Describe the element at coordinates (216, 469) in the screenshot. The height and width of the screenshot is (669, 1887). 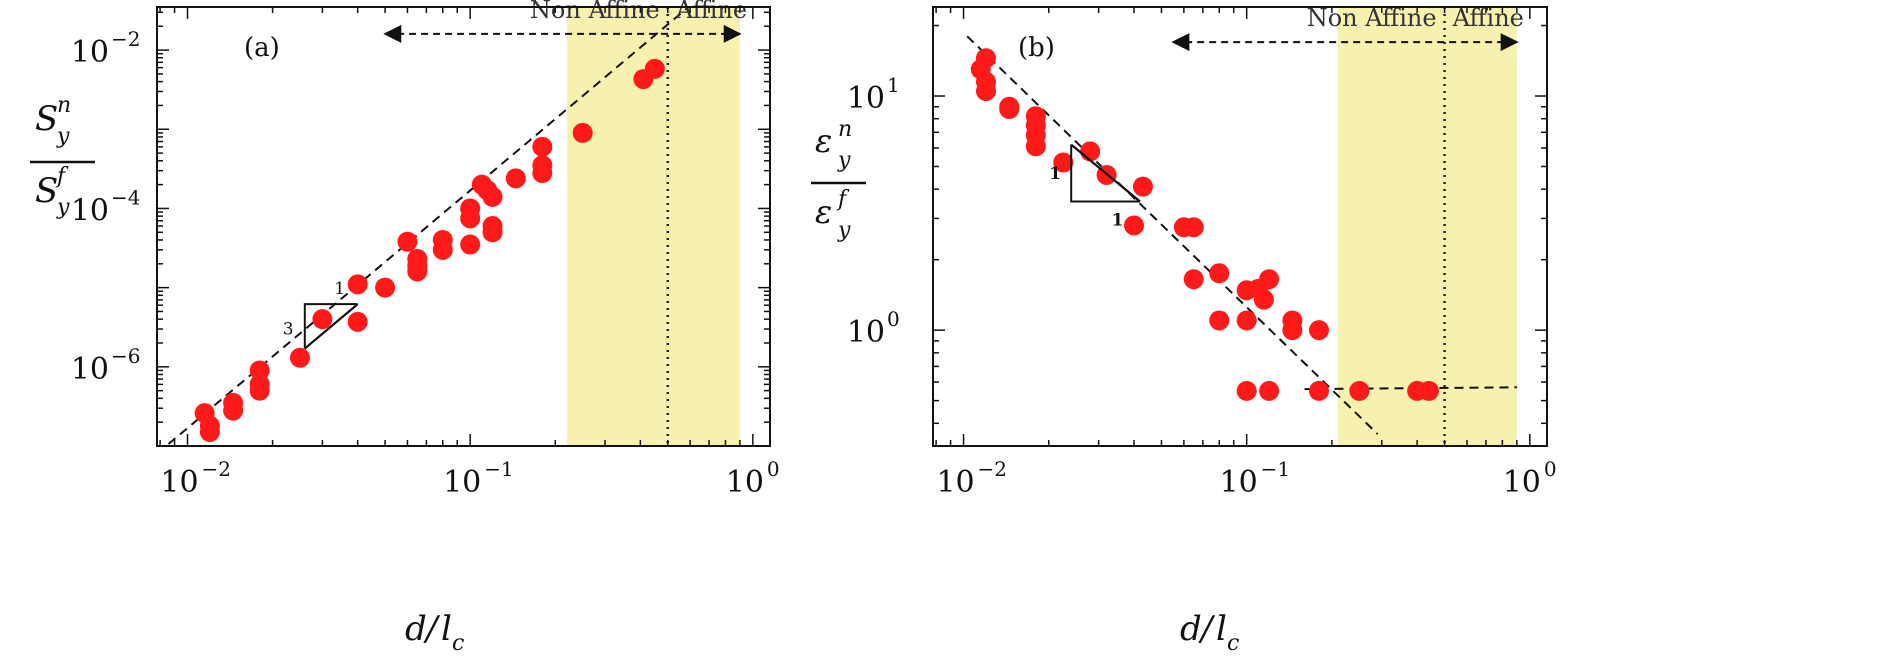
I see `chart-0-x-tick-exponent: −2` at that location.